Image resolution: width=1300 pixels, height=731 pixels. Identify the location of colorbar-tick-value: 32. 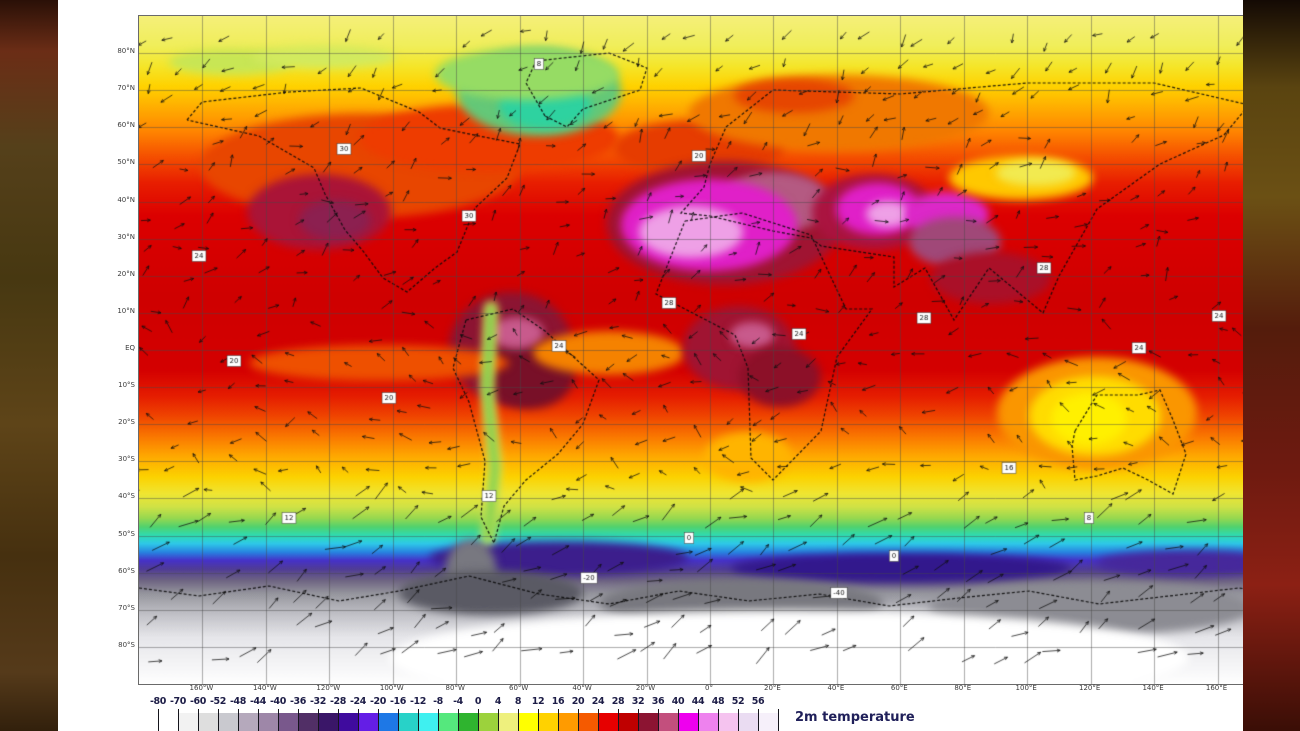
(638, 701).